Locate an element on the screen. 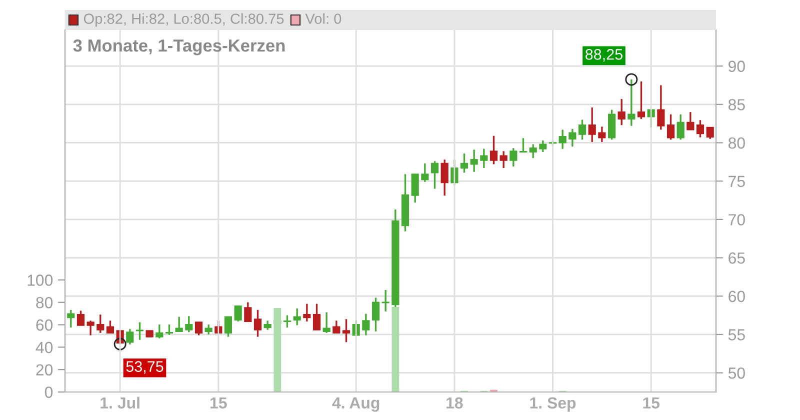  x-tick-label: 1. Sep is located at coordinates (553, 404).